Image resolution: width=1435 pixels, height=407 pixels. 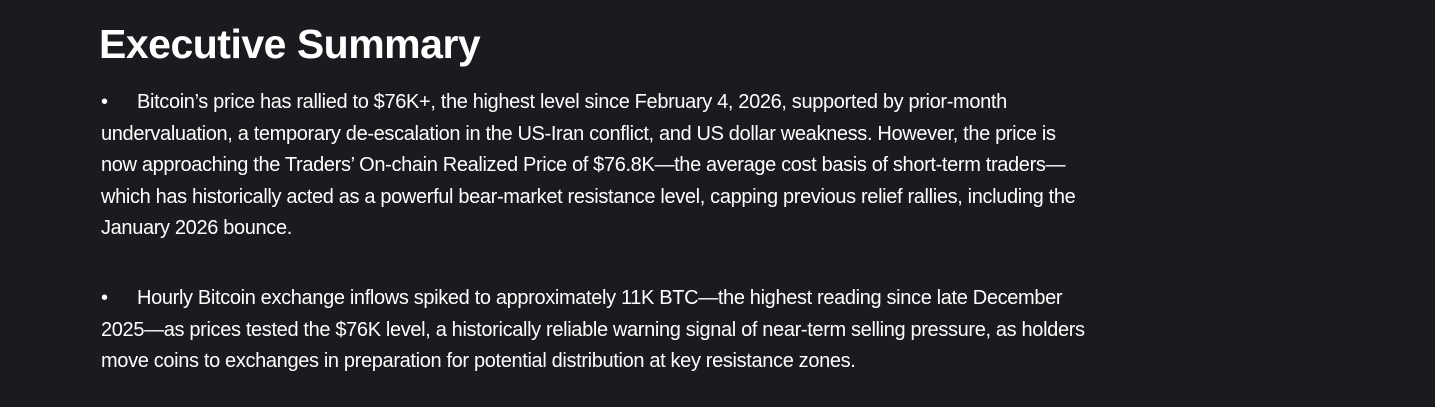 I want to click on section-title: Executive Summary, so click(x=290, y=44).